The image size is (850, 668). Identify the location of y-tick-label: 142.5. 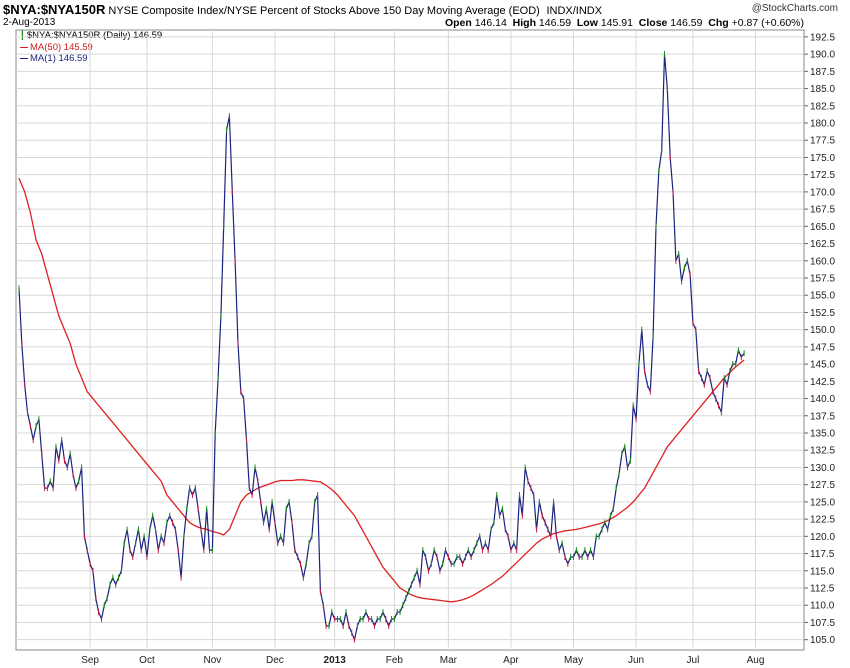
(822, 382).